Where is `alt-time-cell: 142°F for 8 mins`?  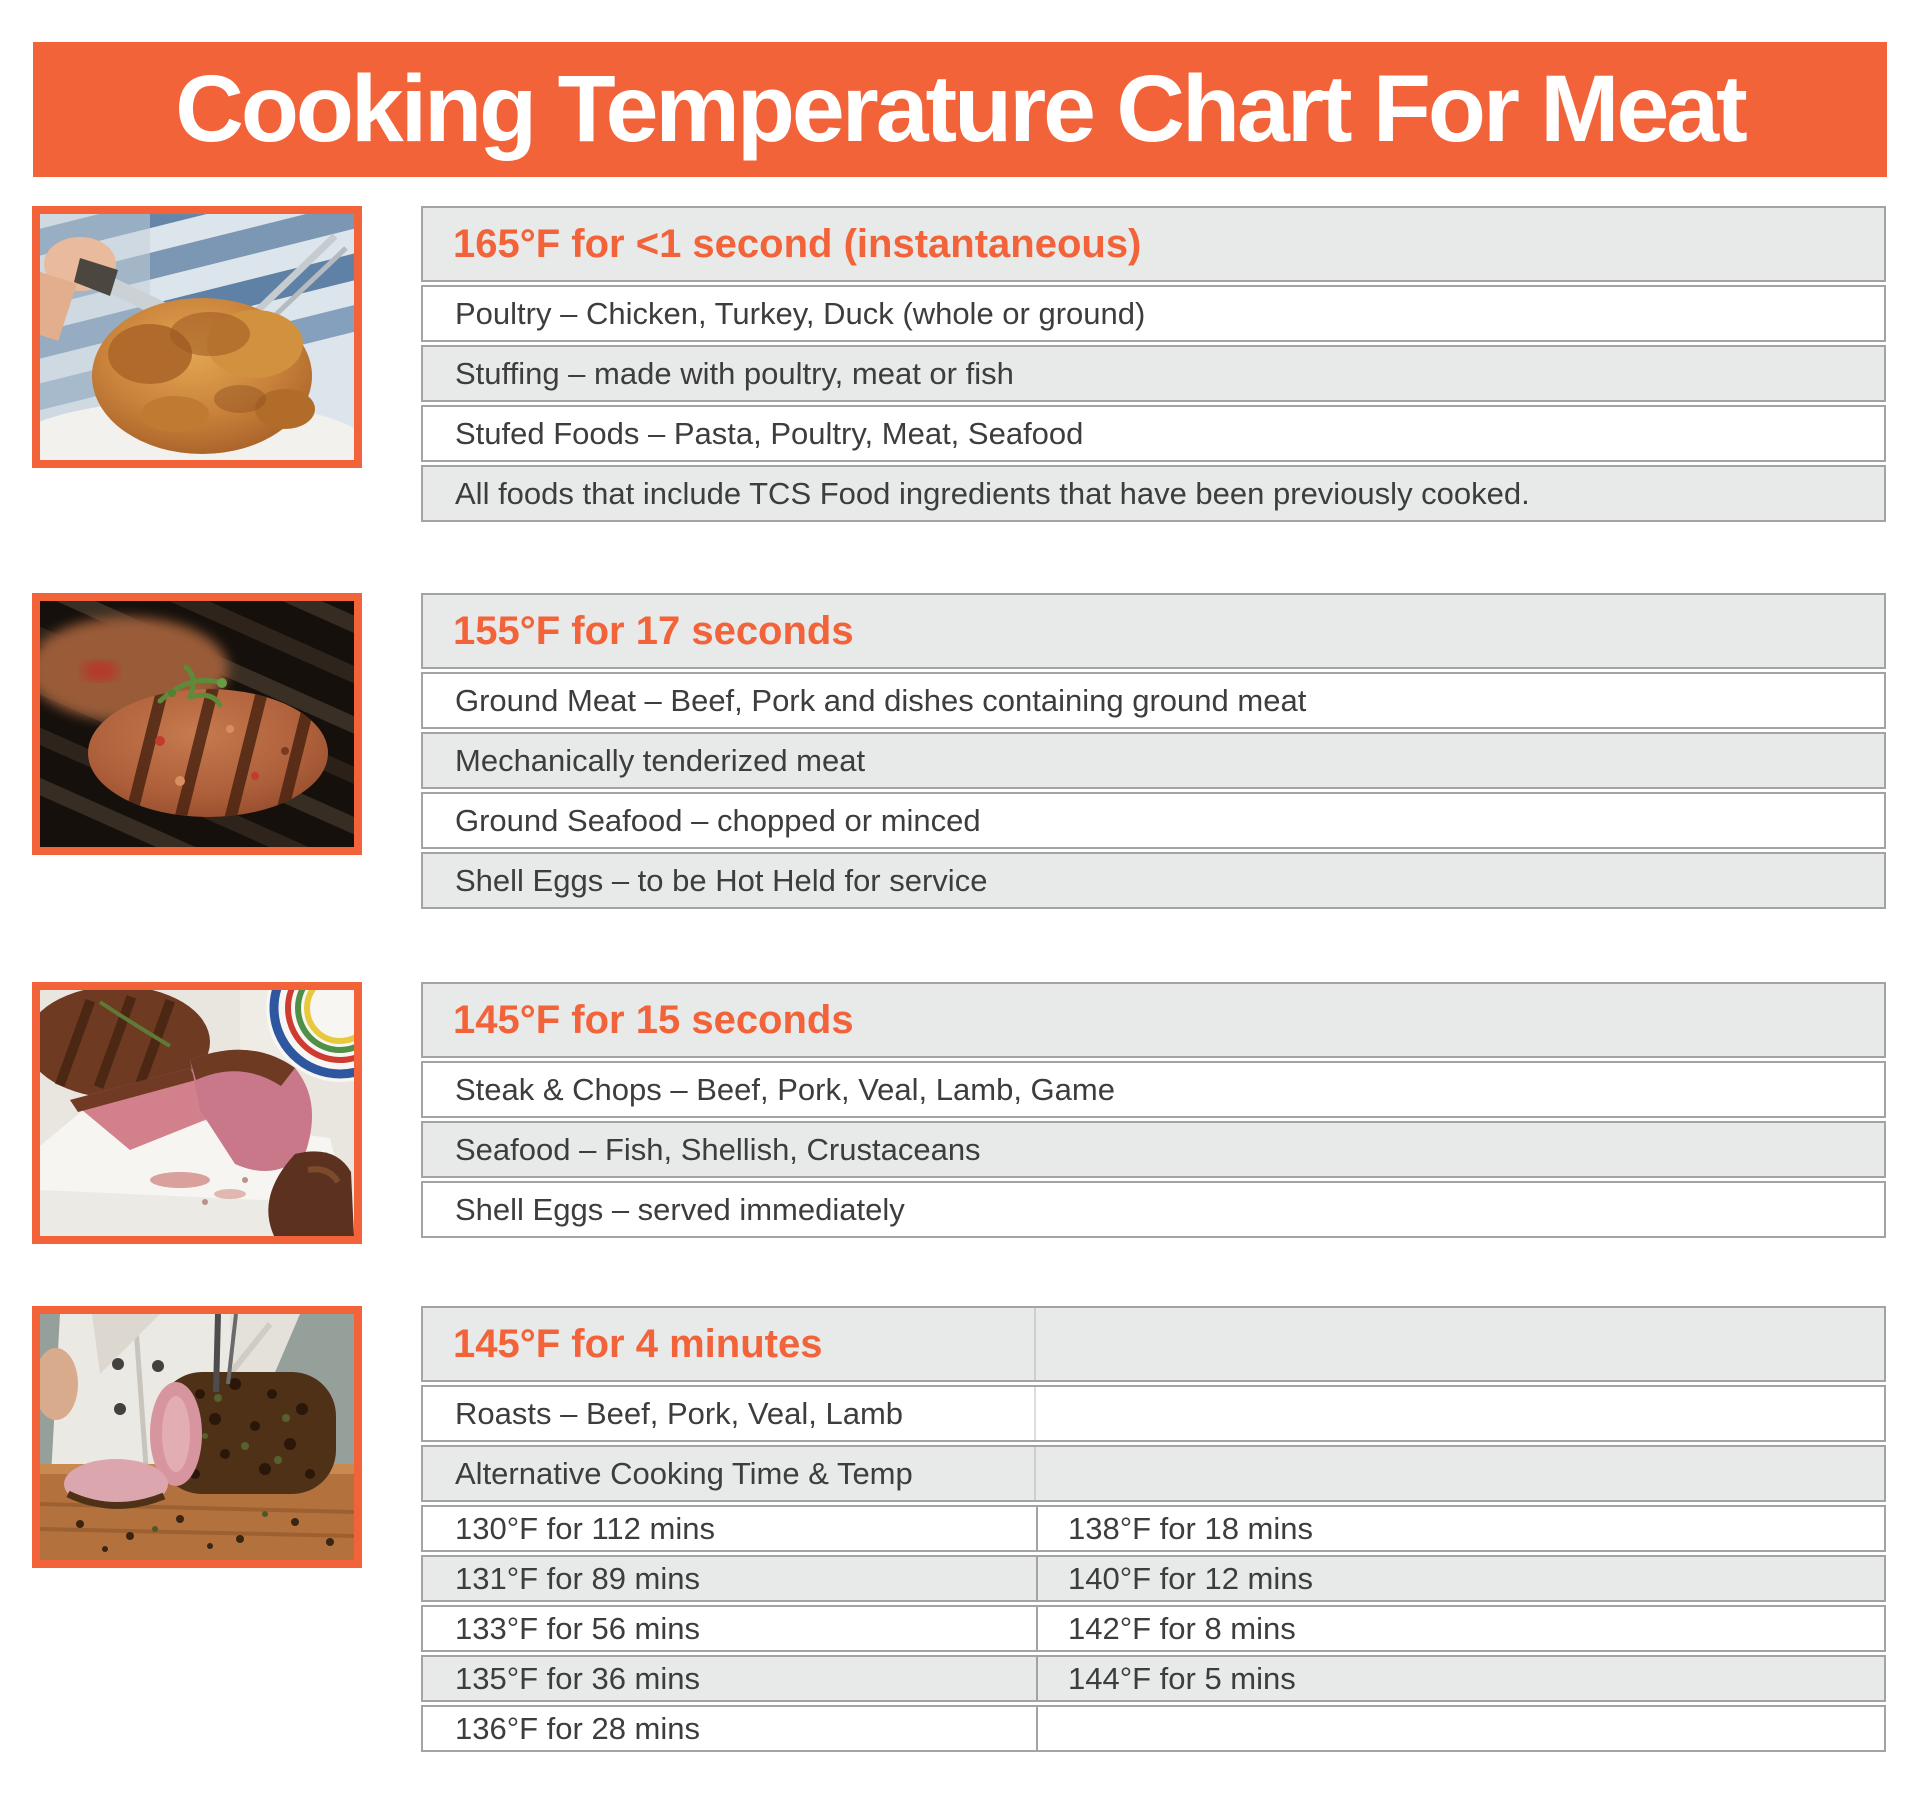 alt-time-cell: 142°F for 8 mins is located at coordinates (1460, 1628).